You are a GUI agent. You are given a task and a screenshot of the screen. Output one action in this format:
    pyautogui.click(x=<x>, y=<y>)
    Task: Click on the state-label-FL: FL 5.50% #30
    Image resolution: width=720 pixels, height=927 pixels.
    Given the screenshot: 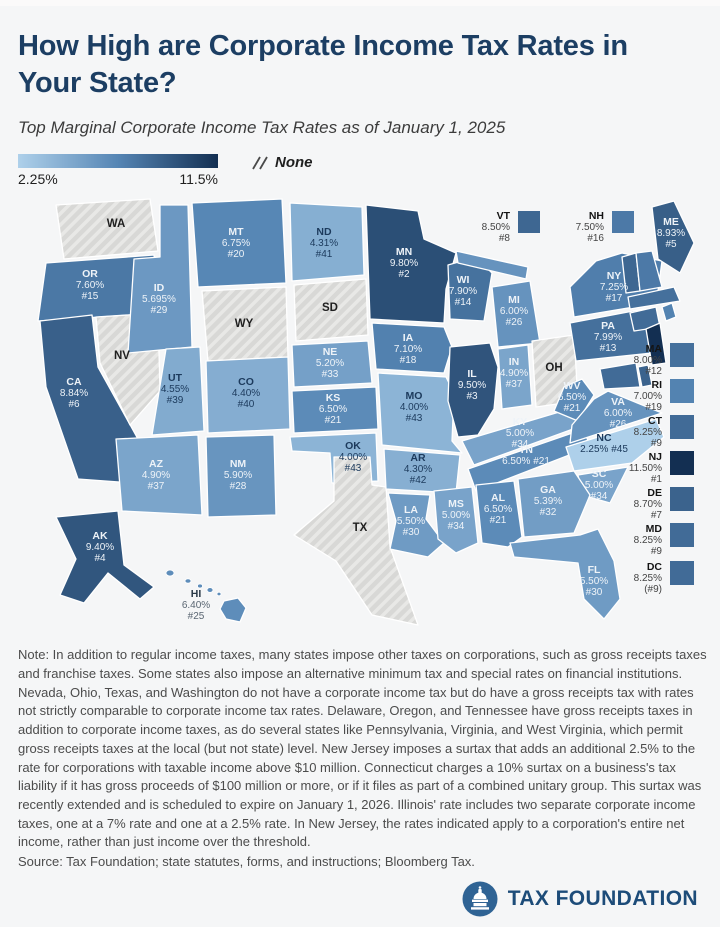 What is the action you would take?
    pyautogui.click(x=594, y=581)
    